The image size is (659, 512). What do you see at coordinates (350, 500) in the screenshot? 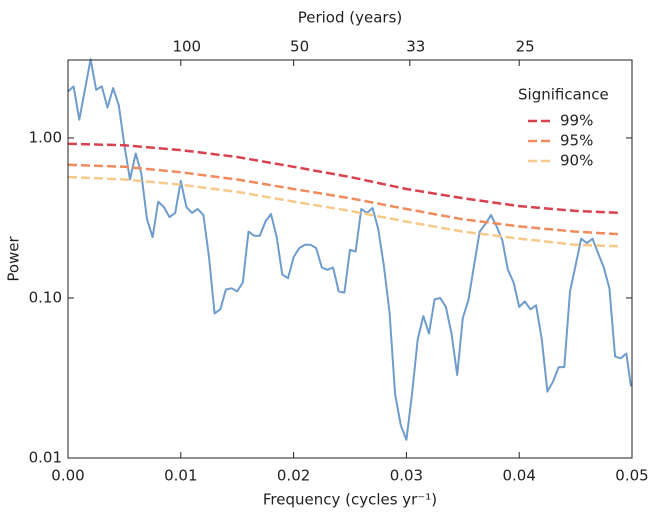
I see `x-axis-label: Frequency (cycles yr⁻¹)` at bounding box center [350, 500].